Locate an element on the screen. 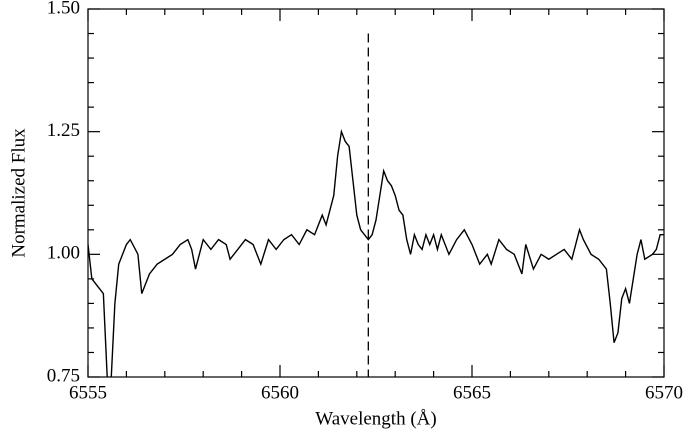  y-axis-label: Normalized Flux is located at coordinates (18, 193).